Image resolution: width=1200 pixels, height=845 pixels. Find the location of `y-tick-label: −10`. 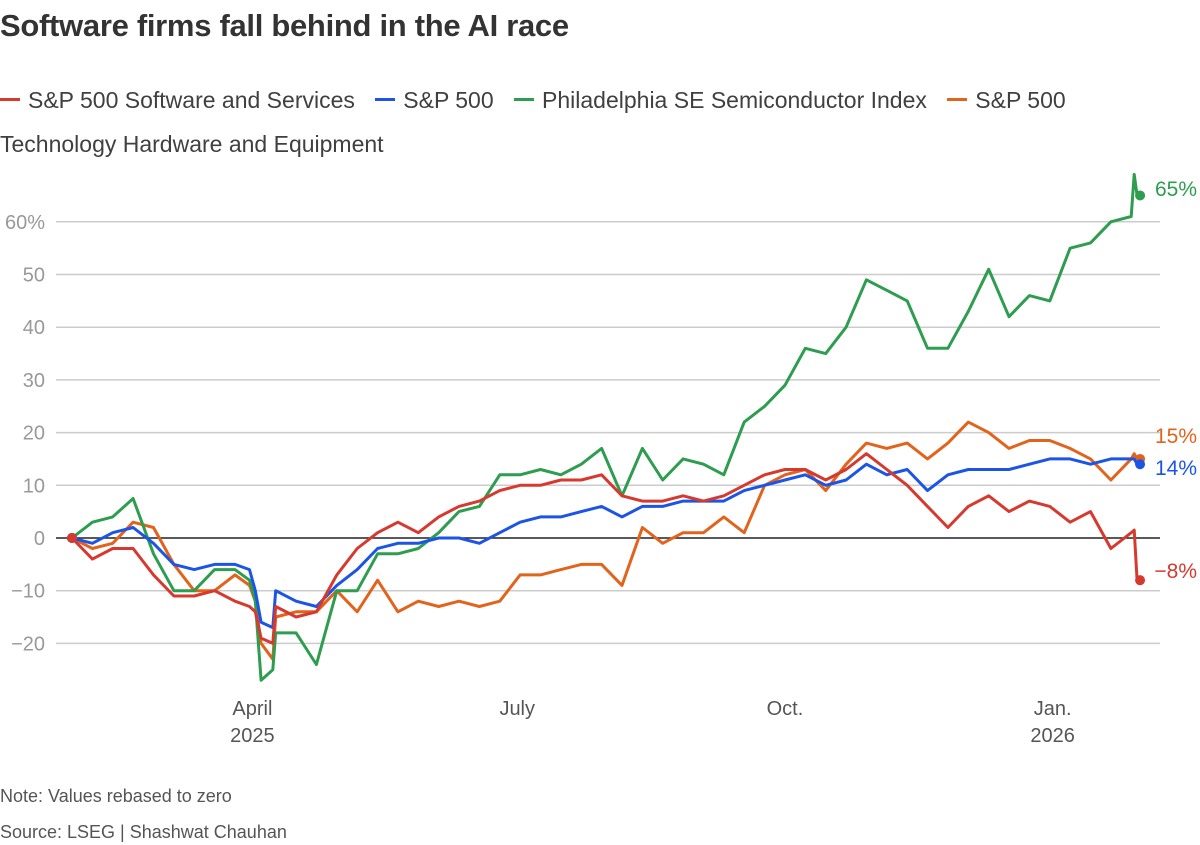

y-tick-label: −10 is located at coordinates (28, 592).